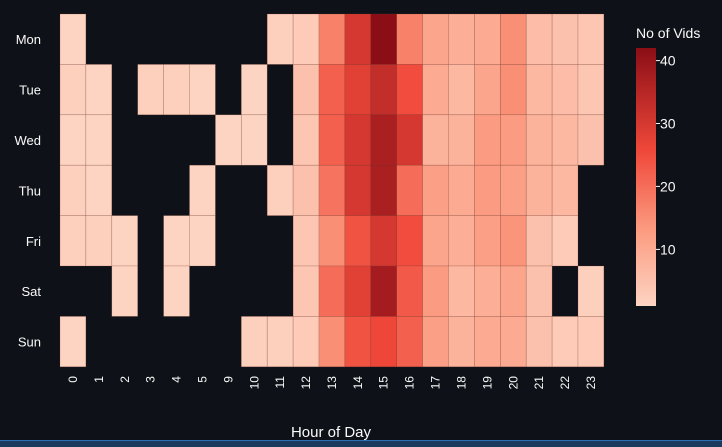  Describe the element at coordinates (539, 383) in the screenshot. I see `x-tick-label-21: 21` at that location.